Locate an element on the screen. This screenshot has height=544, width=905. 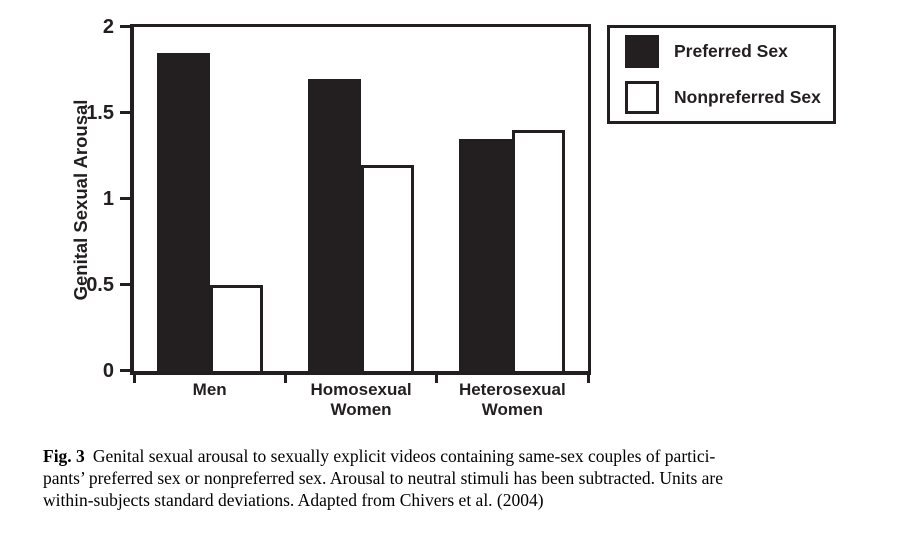
legend-item-preferred: Preferred Sex is located at coordinates (729, 51).